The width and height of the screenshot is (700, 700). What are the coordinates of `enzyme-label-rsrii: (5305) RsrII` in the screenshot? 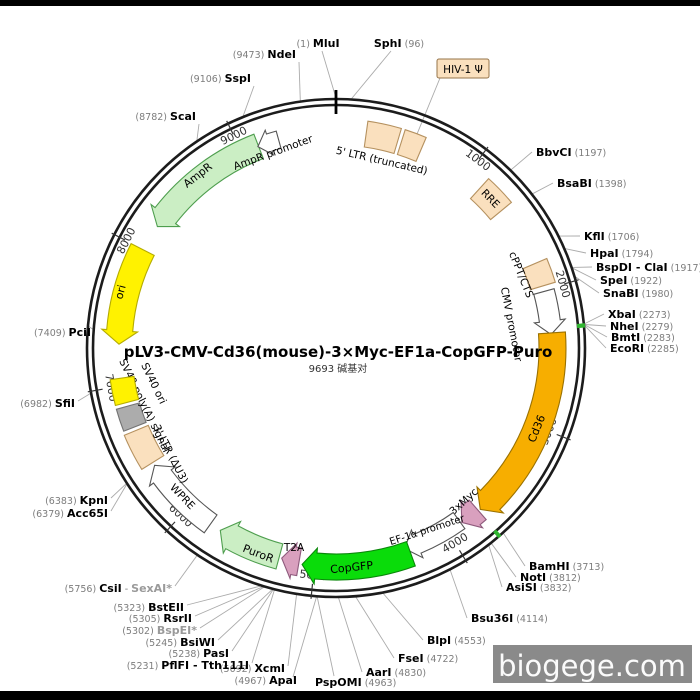 It's located at (160, 618).